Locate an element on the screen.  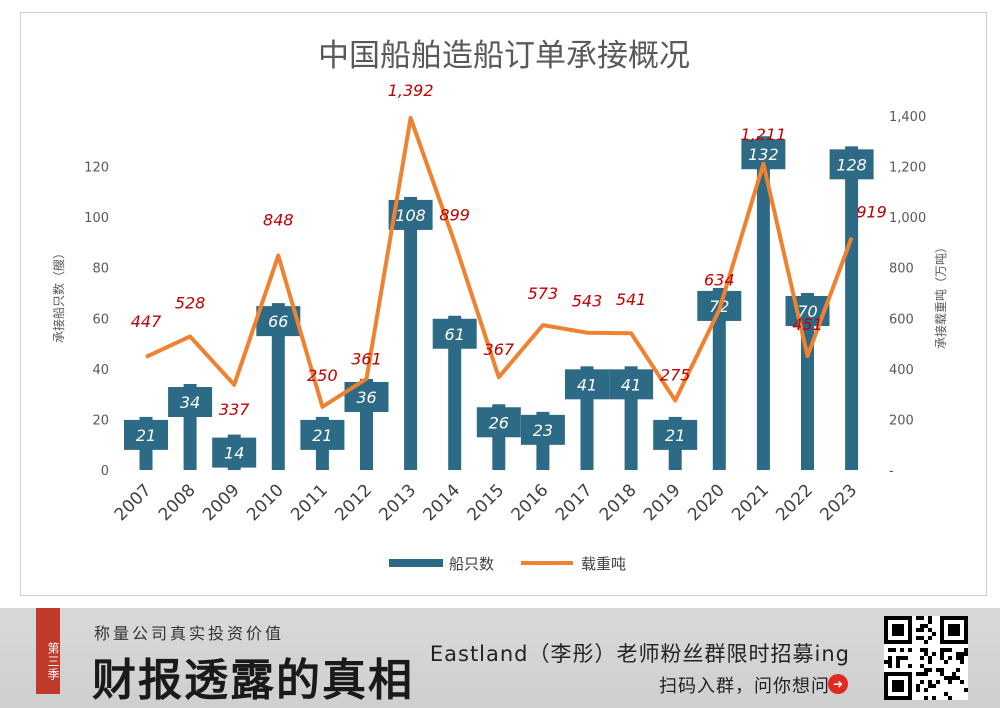
right-axis-tick: 600 is located at coordinates (901, 319).